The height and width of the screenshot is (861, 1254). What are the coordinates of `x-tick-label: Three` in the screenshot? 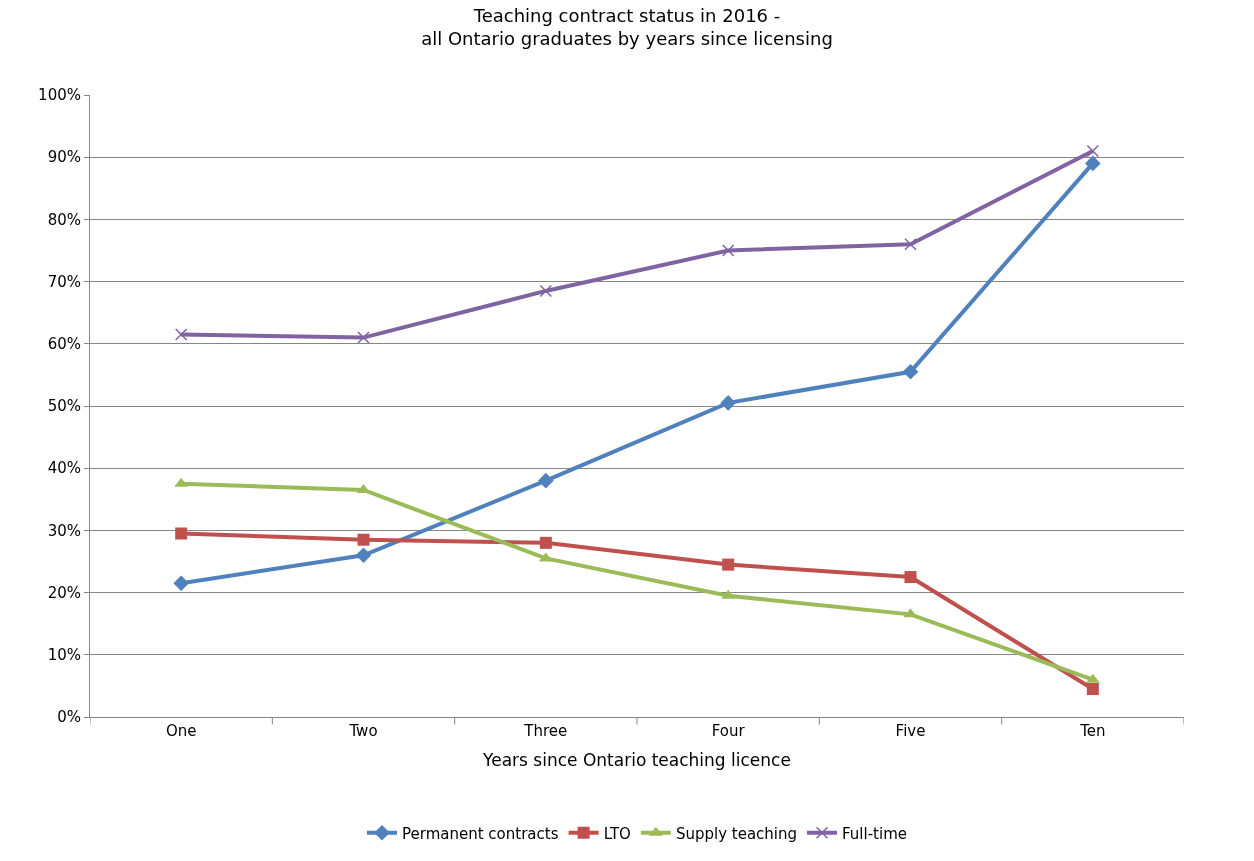 It's located at (545, 731).